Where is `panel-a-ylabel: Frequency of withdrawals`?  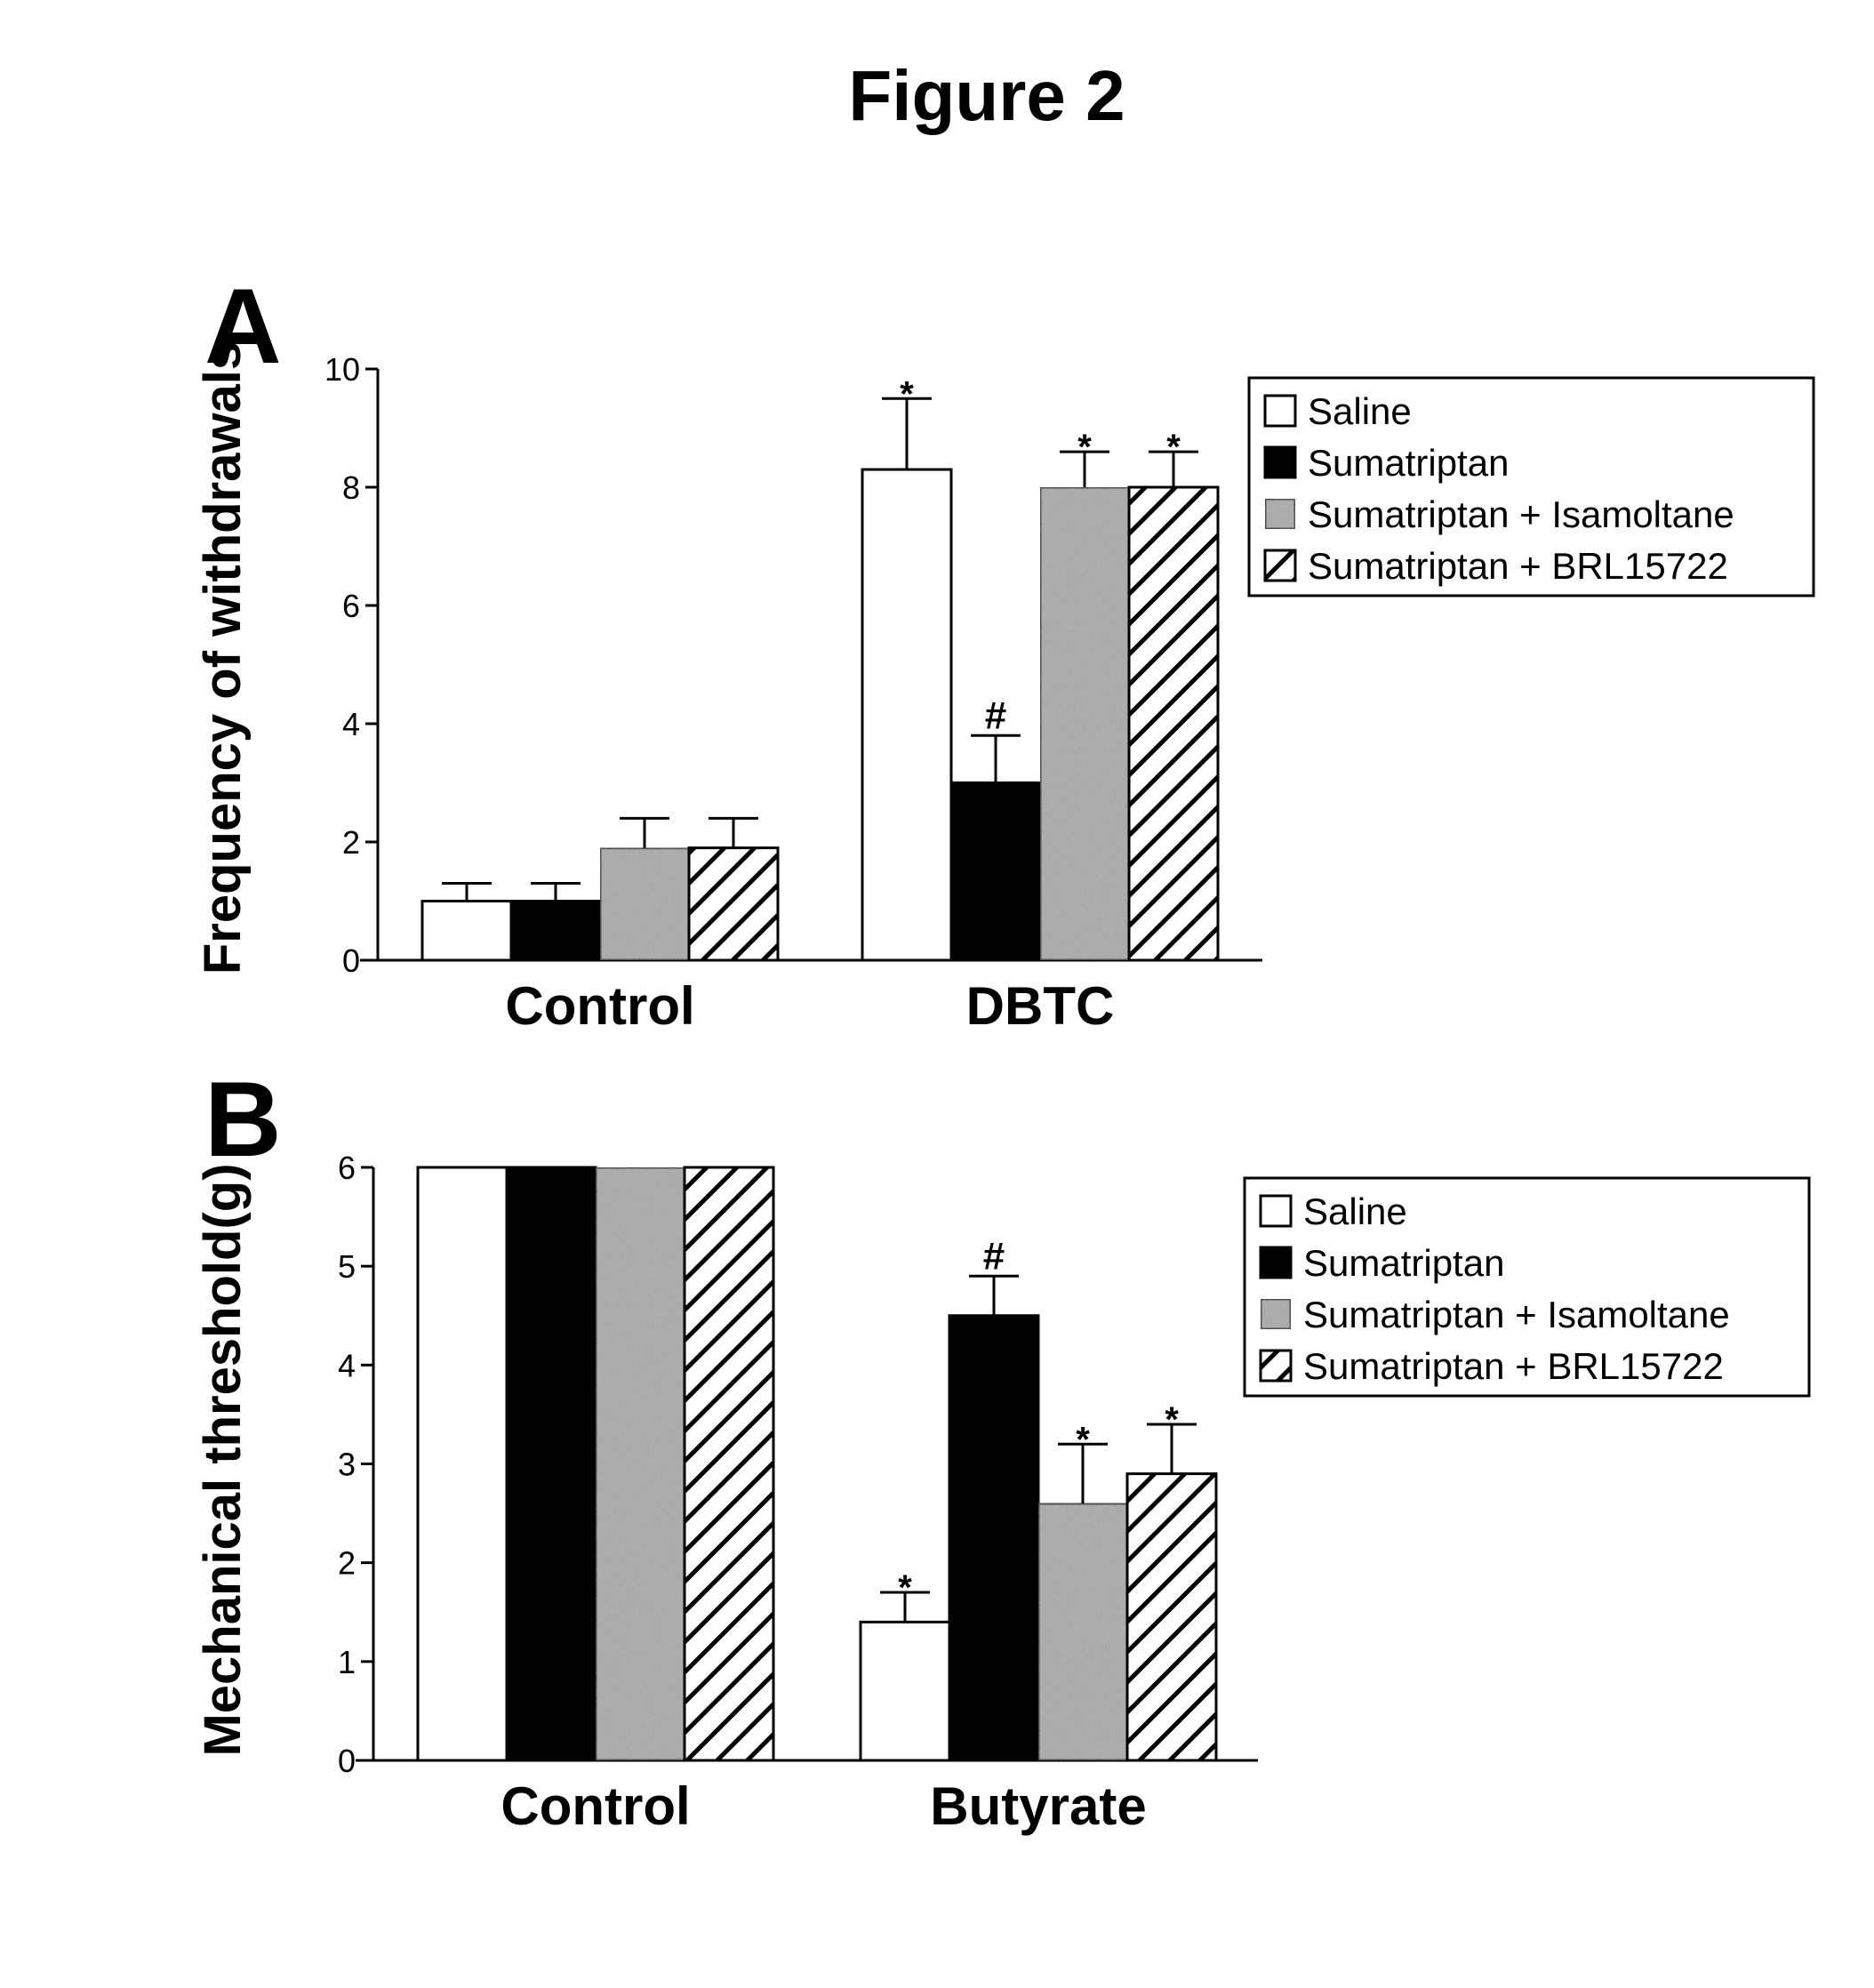 panel-a-ylabel: Frequency of withdrawals is located at coordinates (223, 657).